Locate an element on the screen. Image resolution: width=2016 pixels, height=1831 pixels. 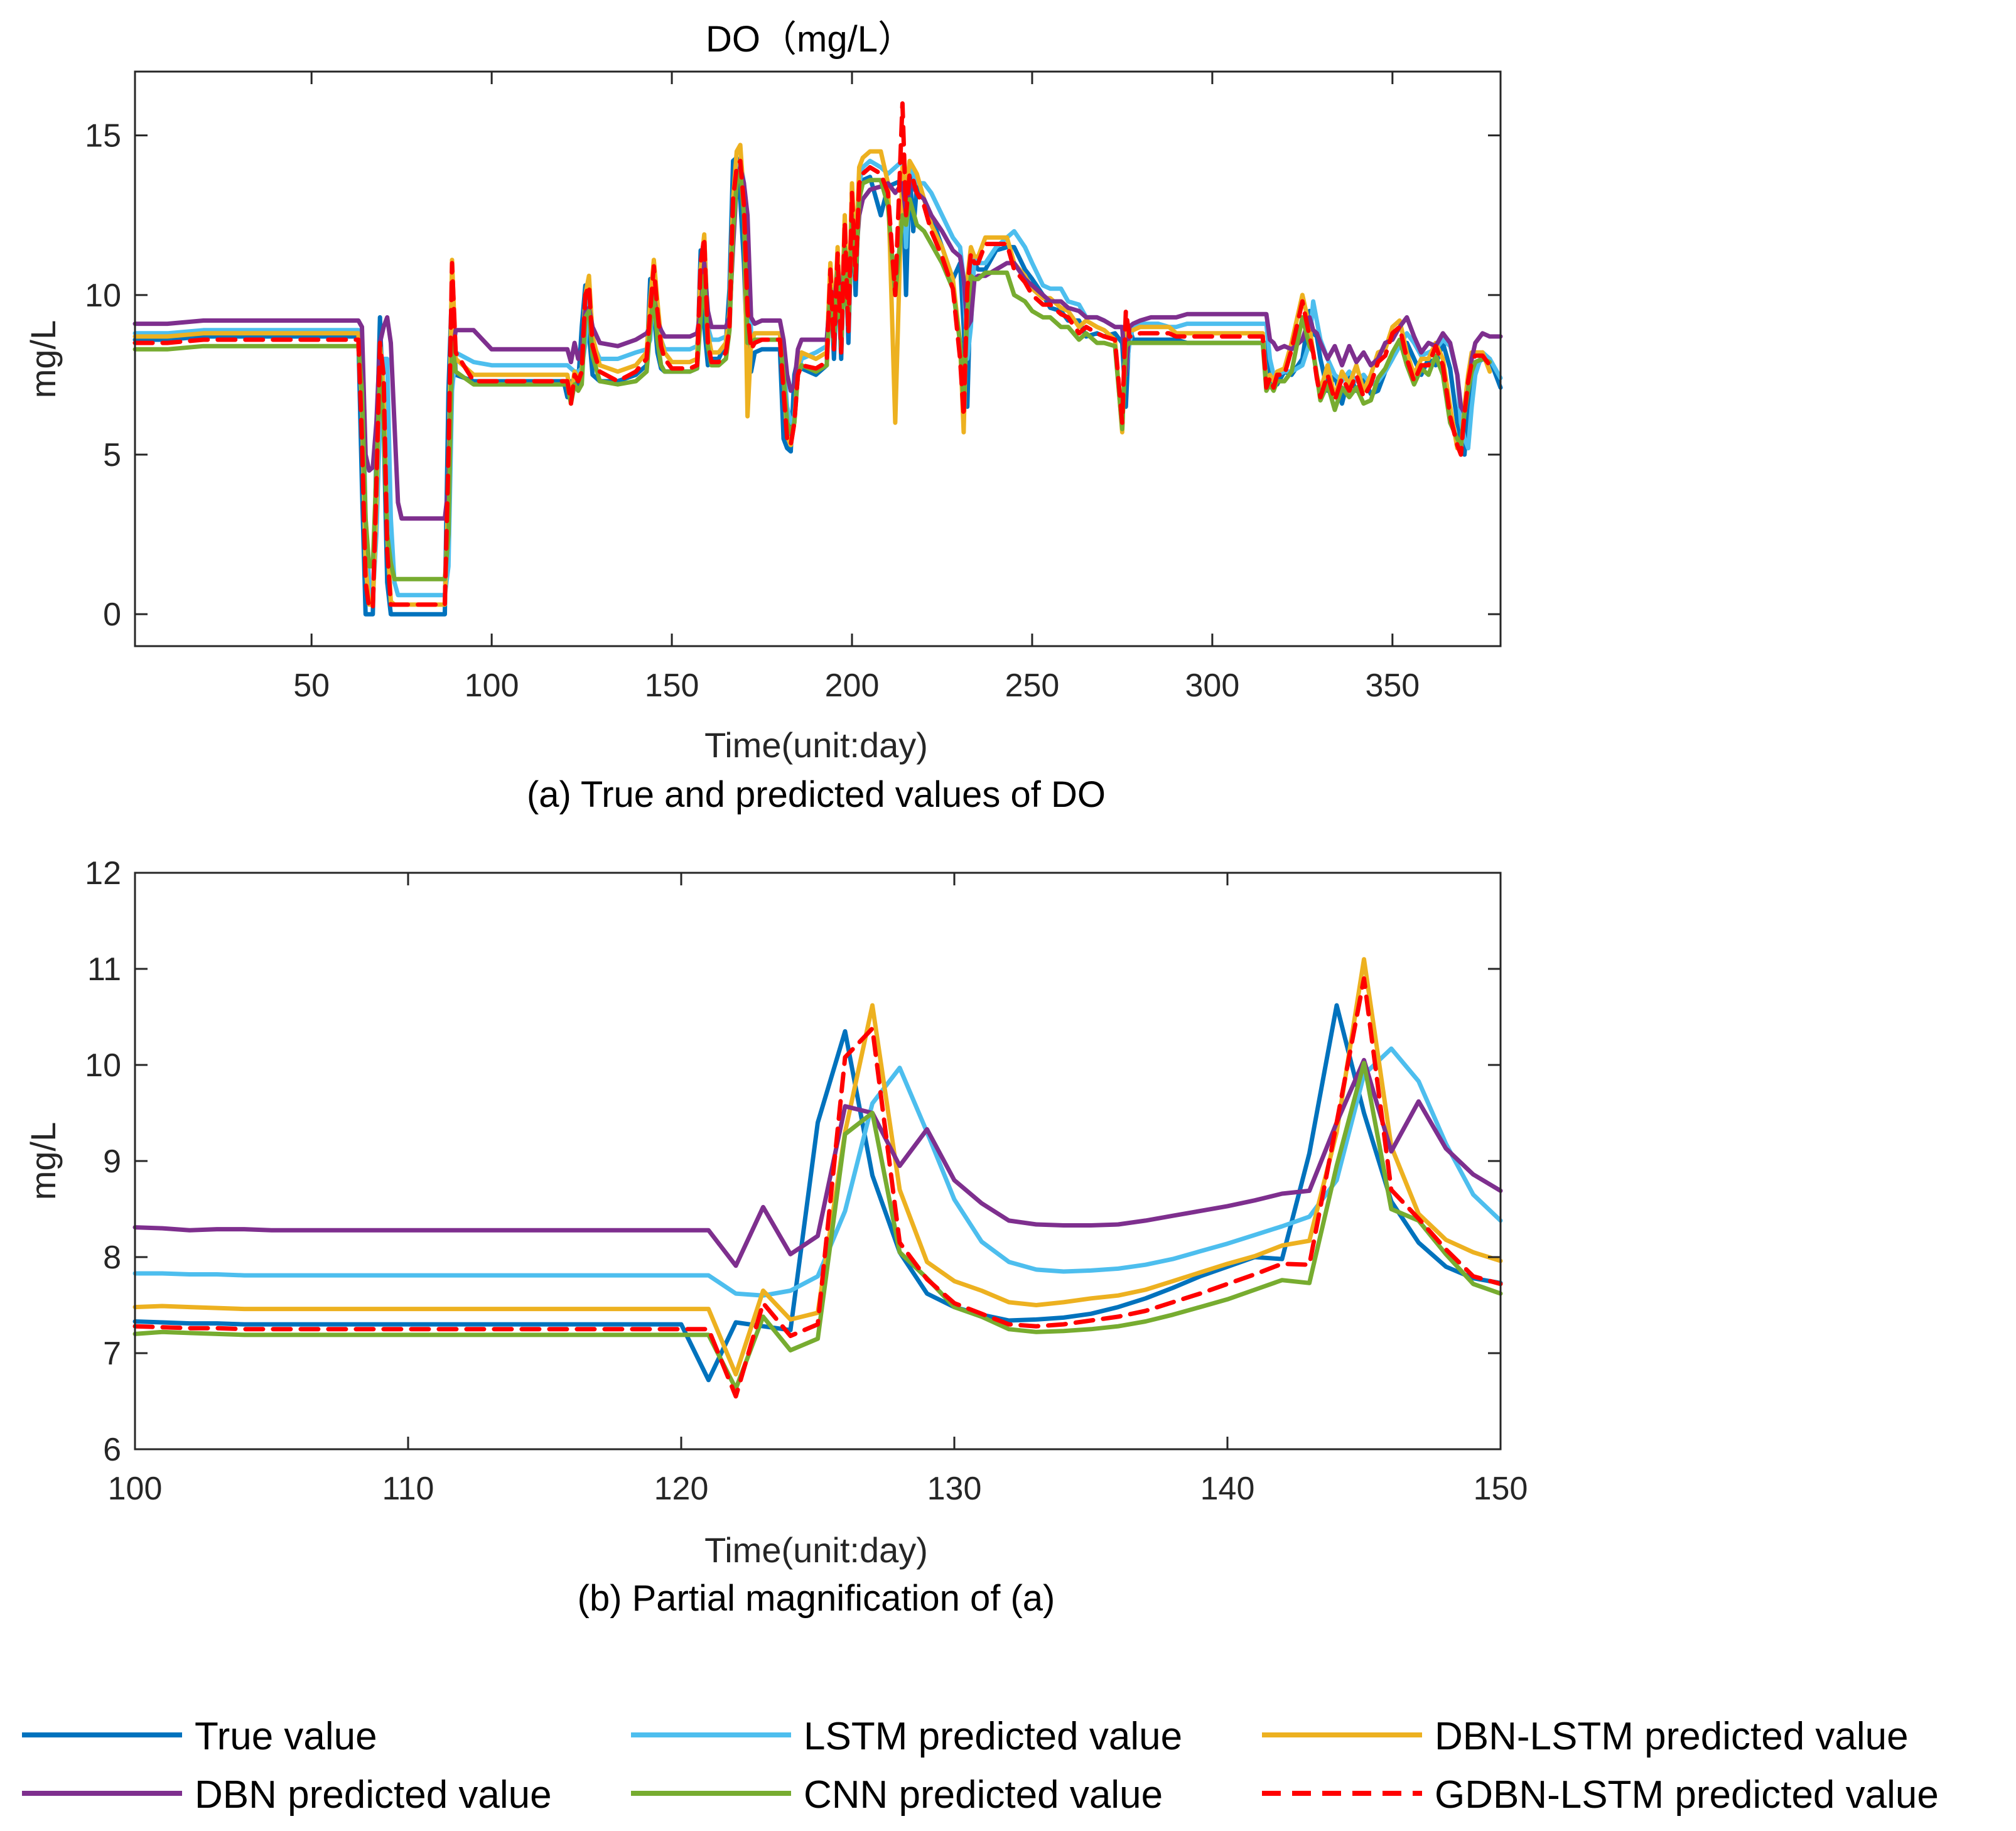
panel-a-y-tick-label: 0 is located at coordinates (112, 615).